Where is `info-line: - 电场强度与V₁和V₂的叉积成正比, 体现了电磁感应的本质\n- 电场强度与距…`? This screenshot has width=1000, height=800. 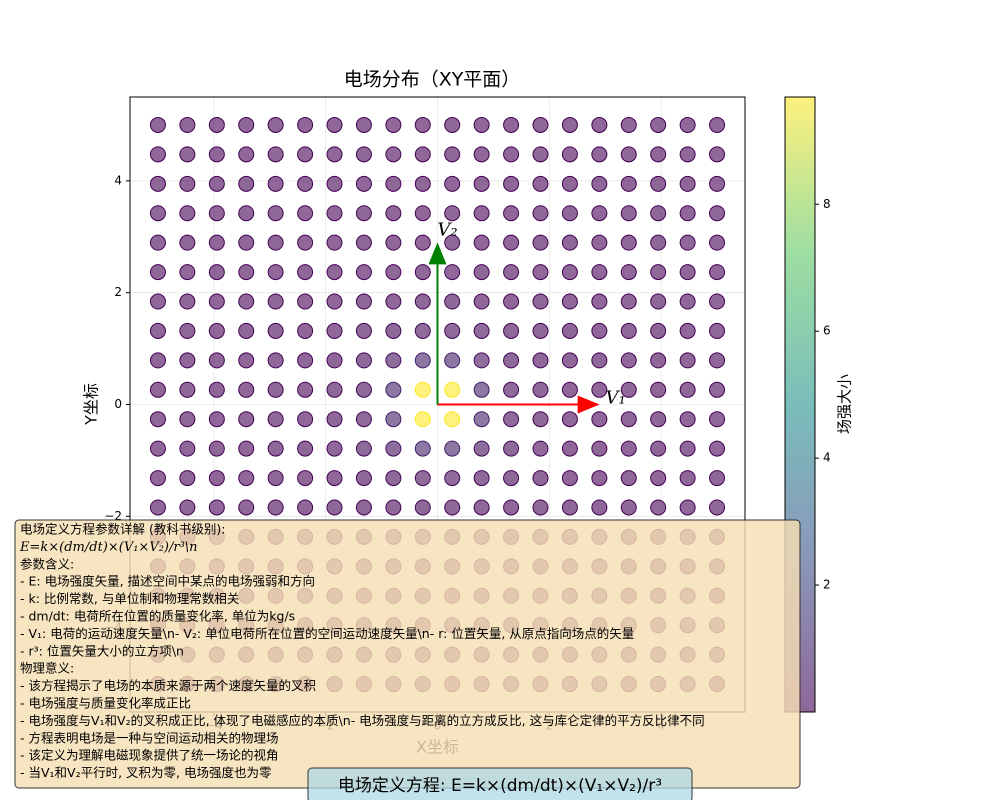 info-line: - 电场强度与V₁和V₂的叉积成正比, 体现了电磁感应的本质\n- 电场强度与距… is located at coordinates (362, 720).